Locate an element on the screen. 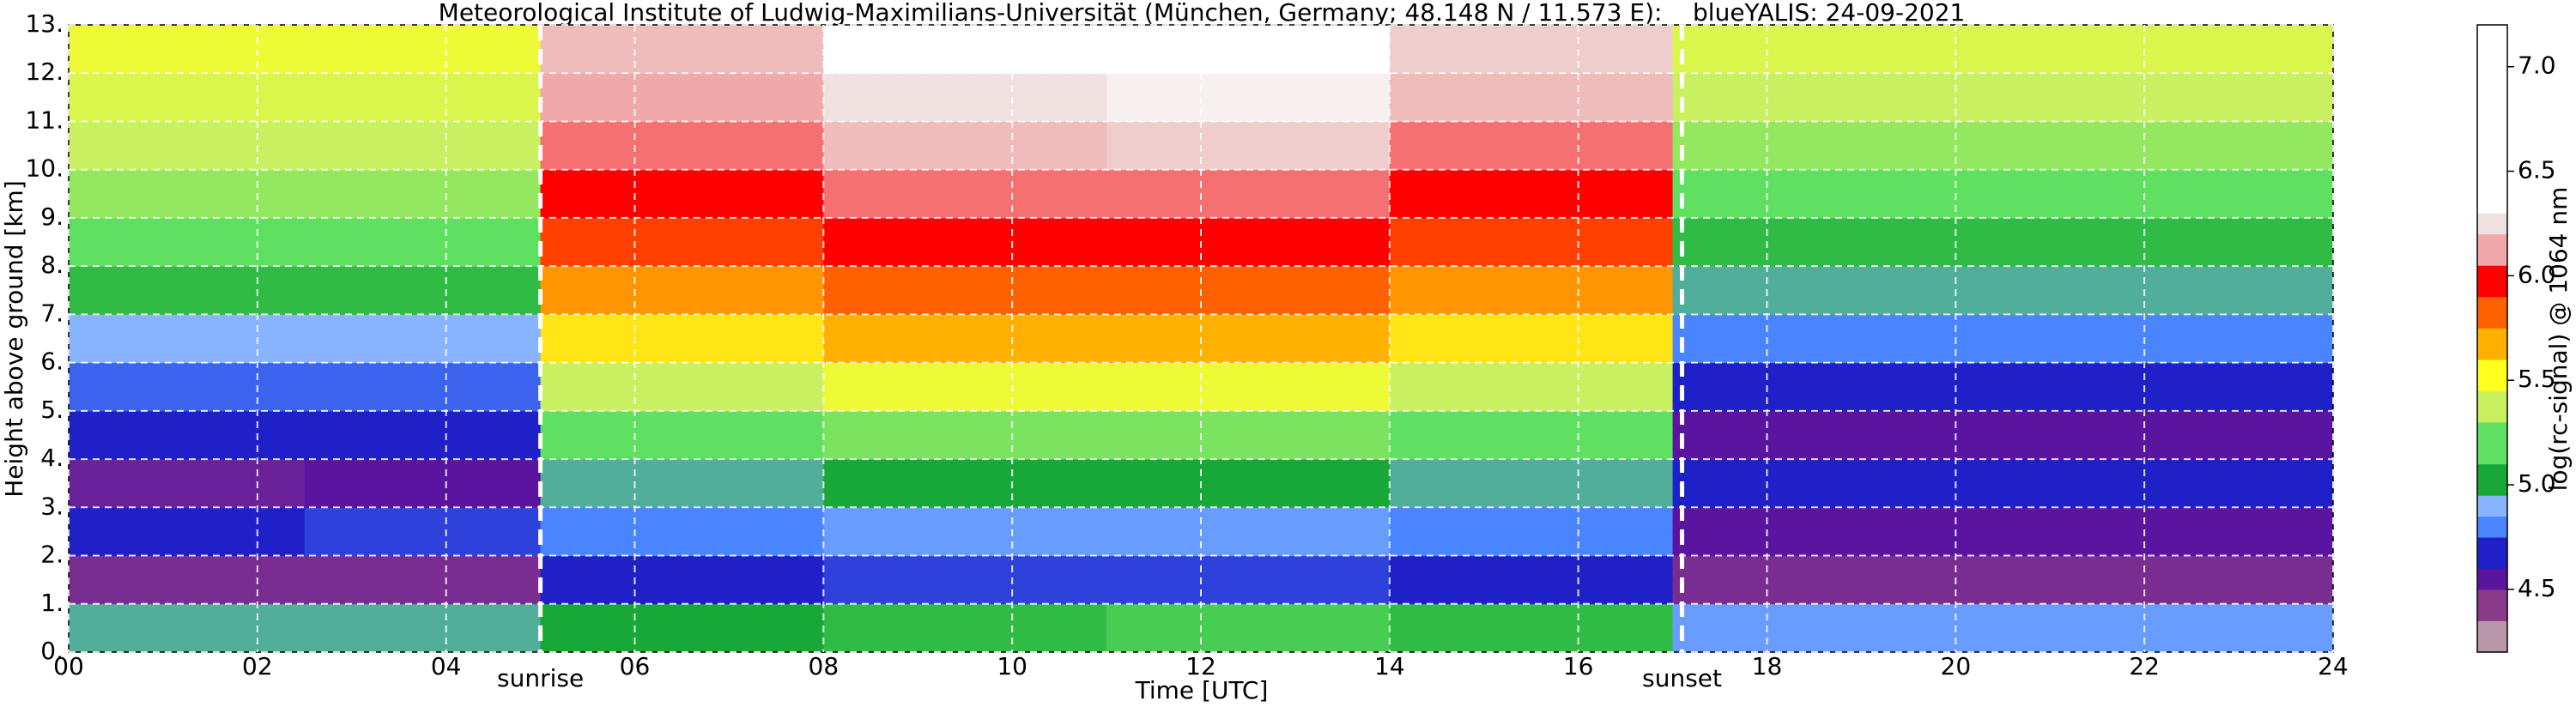 The width and height of the screenshot is (2576, 707). y-tick-label: 8. is located at coordinates (52, 265).